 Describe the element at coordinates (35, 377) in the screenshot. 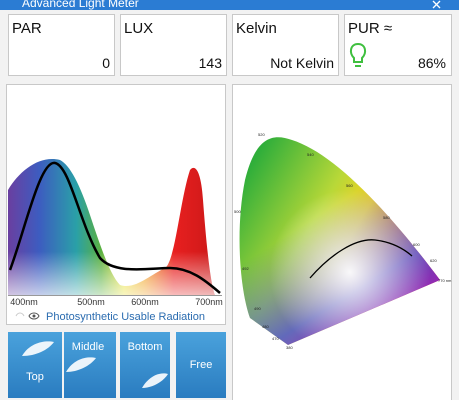

I see `button-label: Top` at that location.